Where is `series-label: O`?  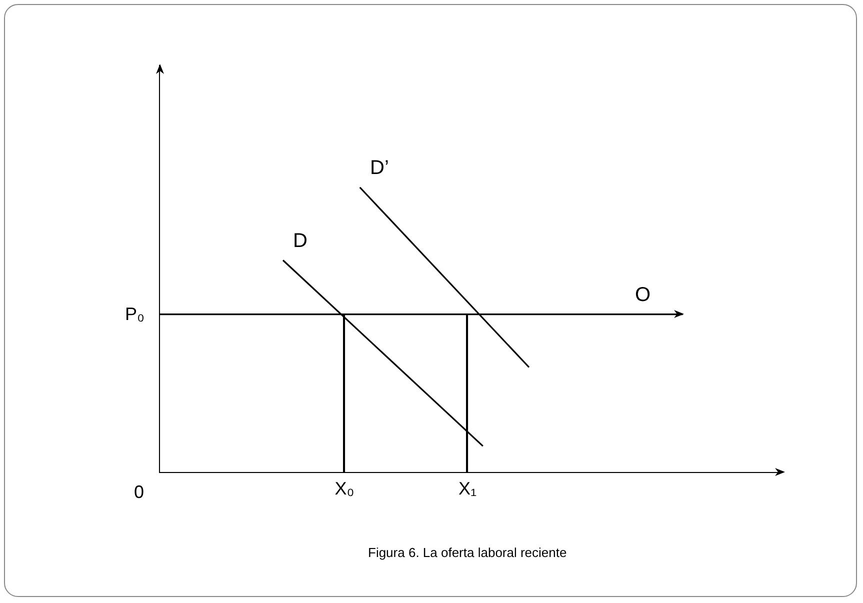
series-label: O is located at coordinates (643, 295).